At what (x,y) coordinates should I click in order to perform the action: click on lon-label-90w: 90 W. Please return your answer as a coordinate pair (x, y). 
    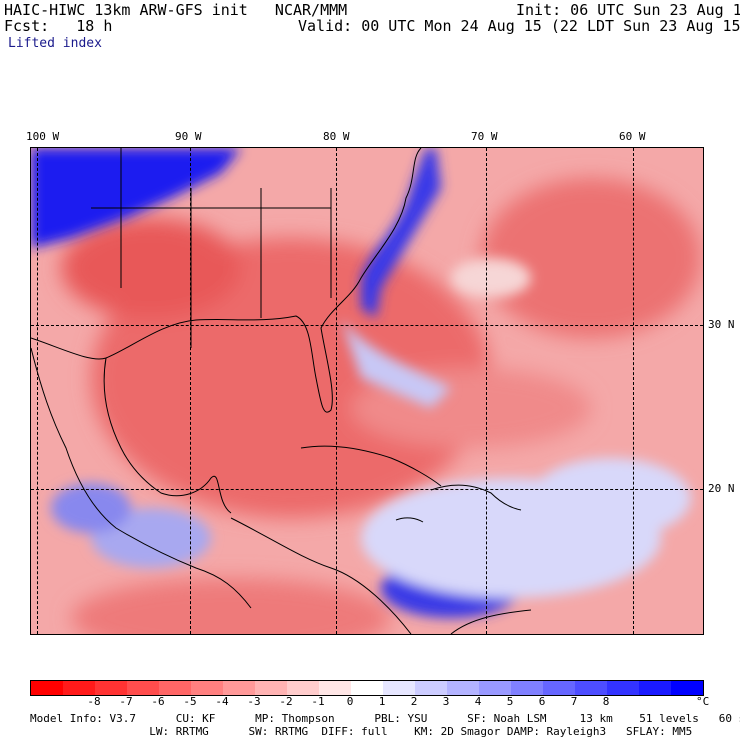
    Looking at the image, I should click on (188, 136).